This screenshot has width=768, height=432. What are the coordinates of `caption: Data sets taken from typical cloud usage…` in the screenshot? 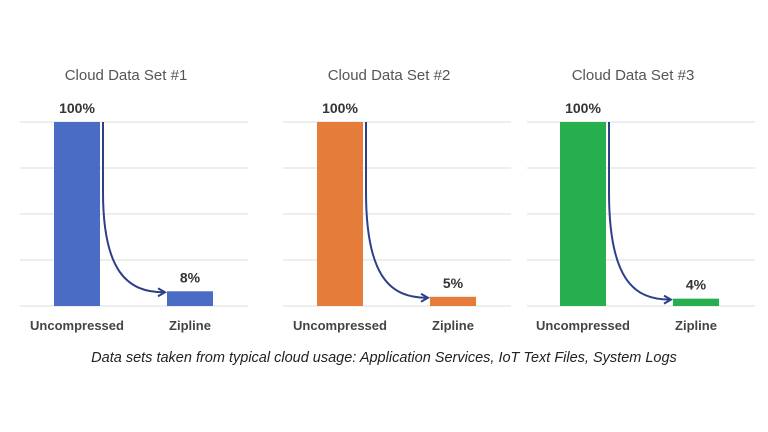 It's located at (384, 358).